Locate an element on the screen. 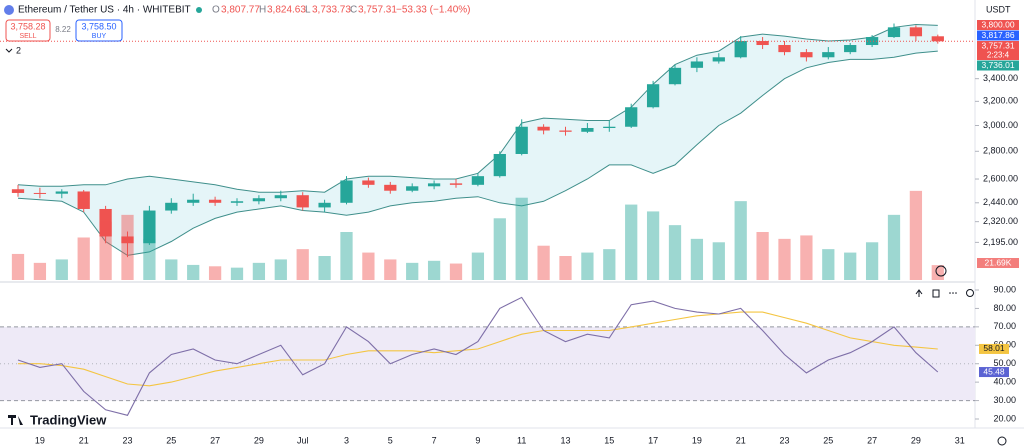  y-tick-label: 2,440.00 is located at coordinates (1000, 202).